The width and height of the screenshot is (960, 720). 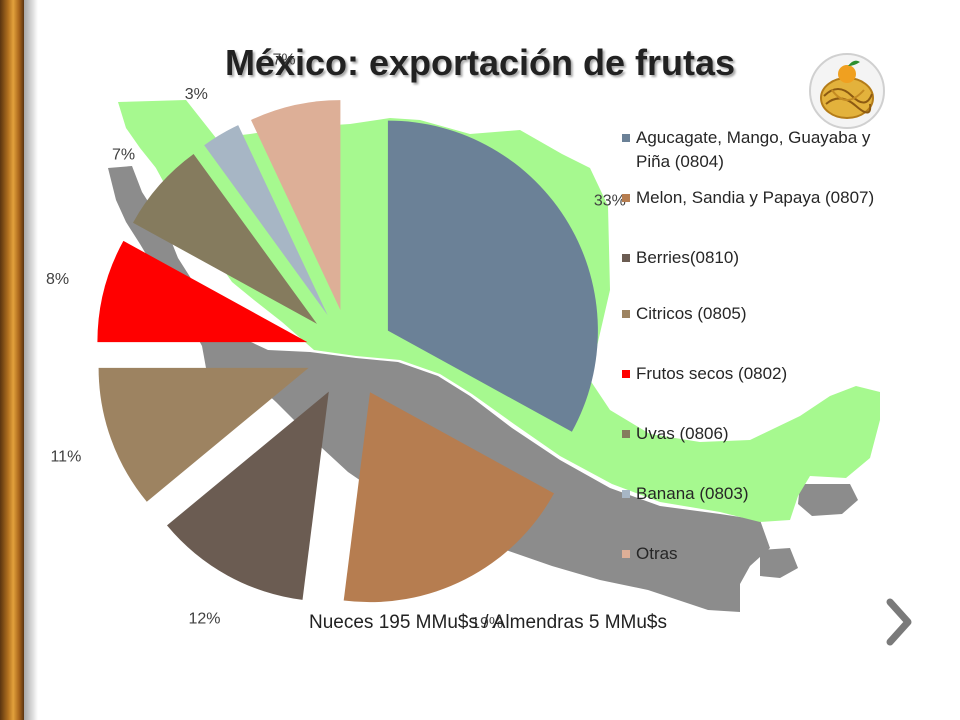 What do you see at coordinates (757, 314) in the screenshot?
I see `legend-item: Citricos (0805)` at bounding box center [757, 314].